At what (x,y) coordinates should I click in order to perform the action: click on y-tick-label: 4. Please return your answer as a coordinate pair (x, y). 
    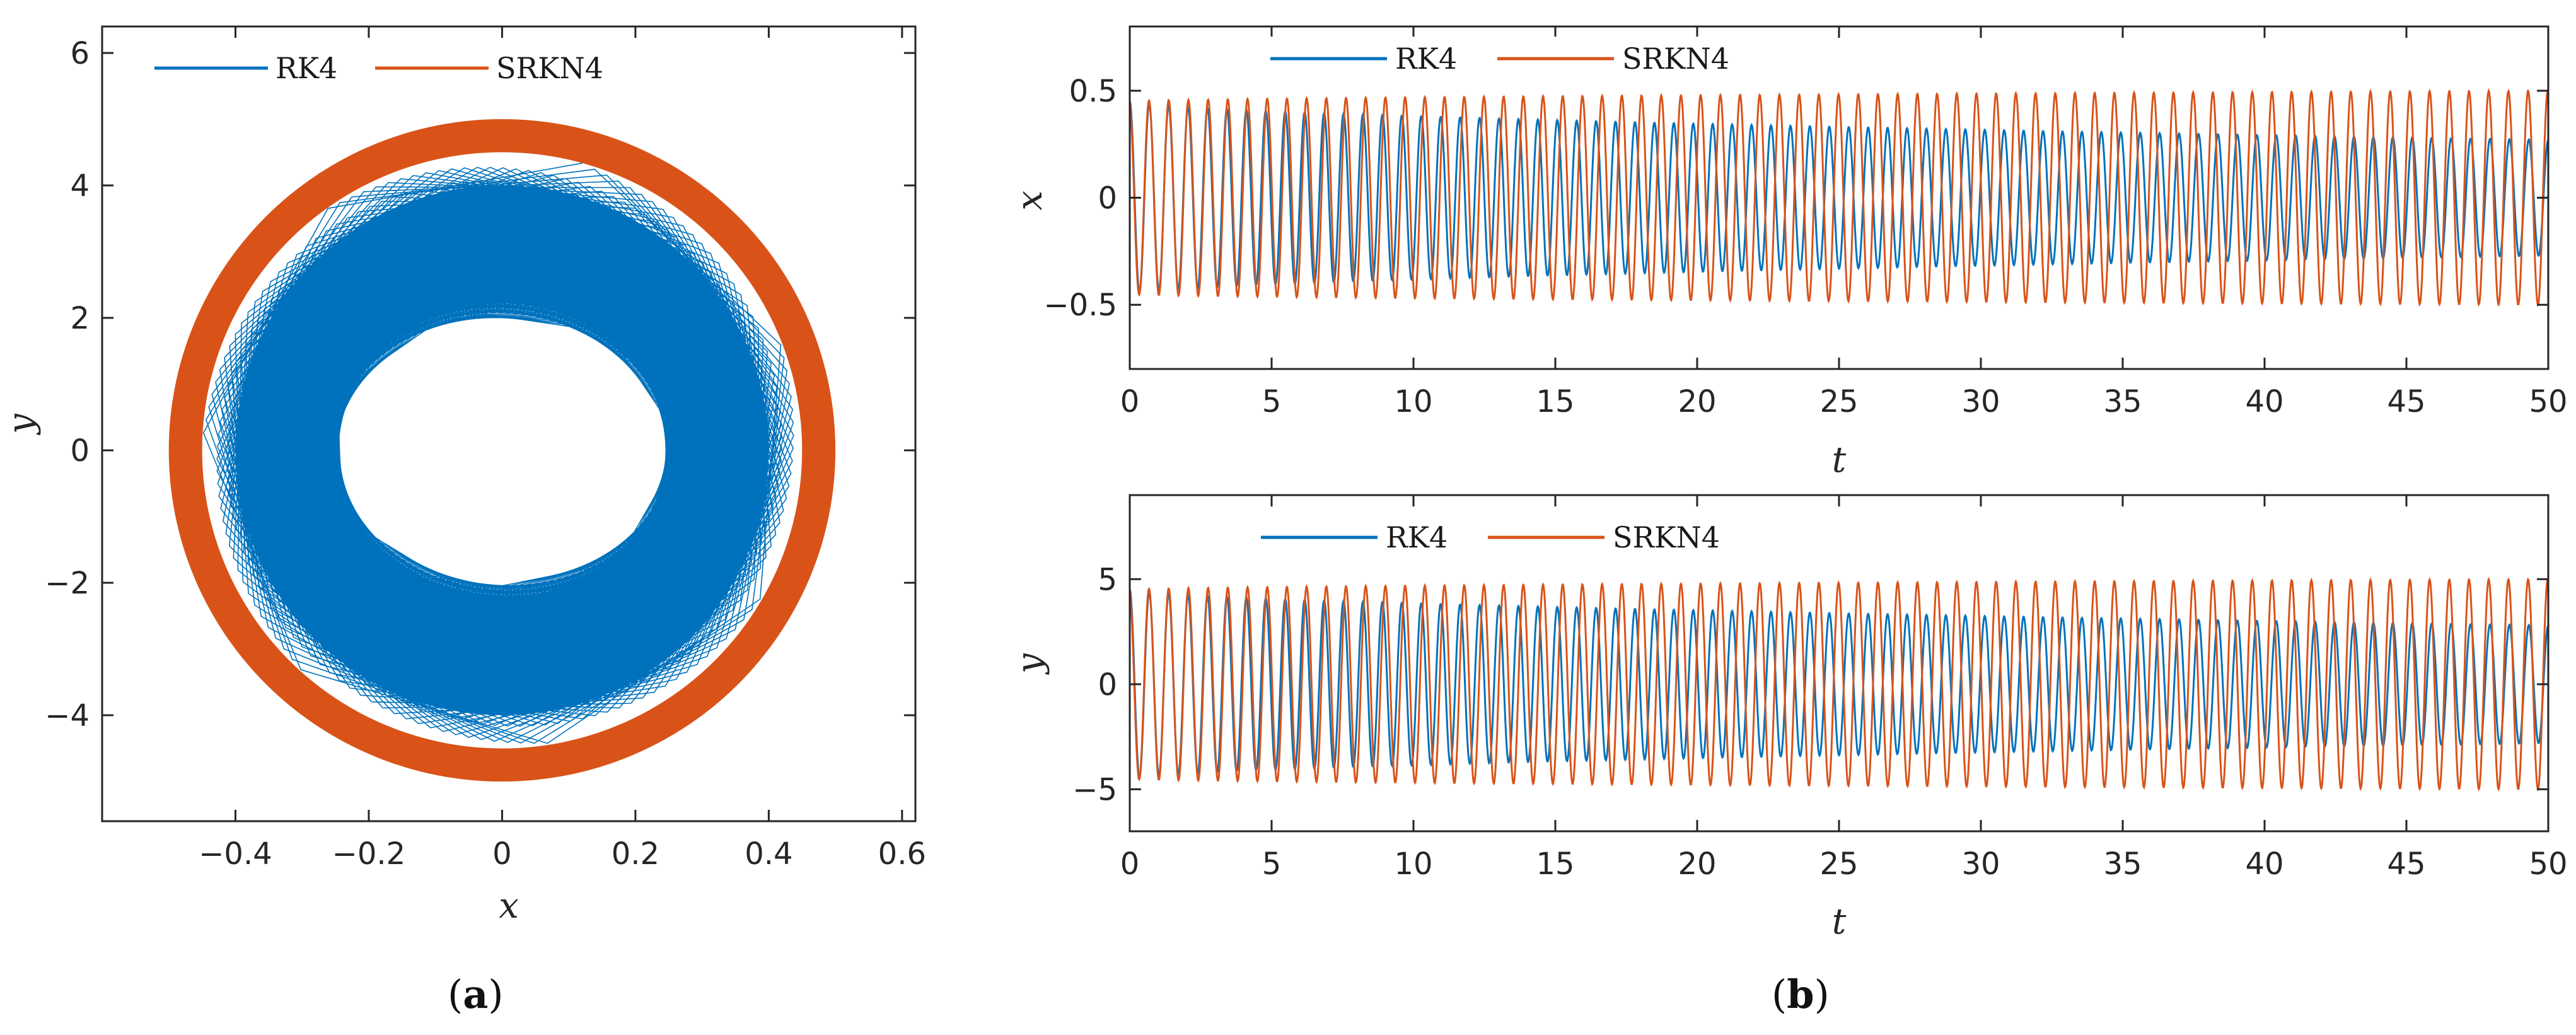
    Looking at the image, I should click on (80, 186).